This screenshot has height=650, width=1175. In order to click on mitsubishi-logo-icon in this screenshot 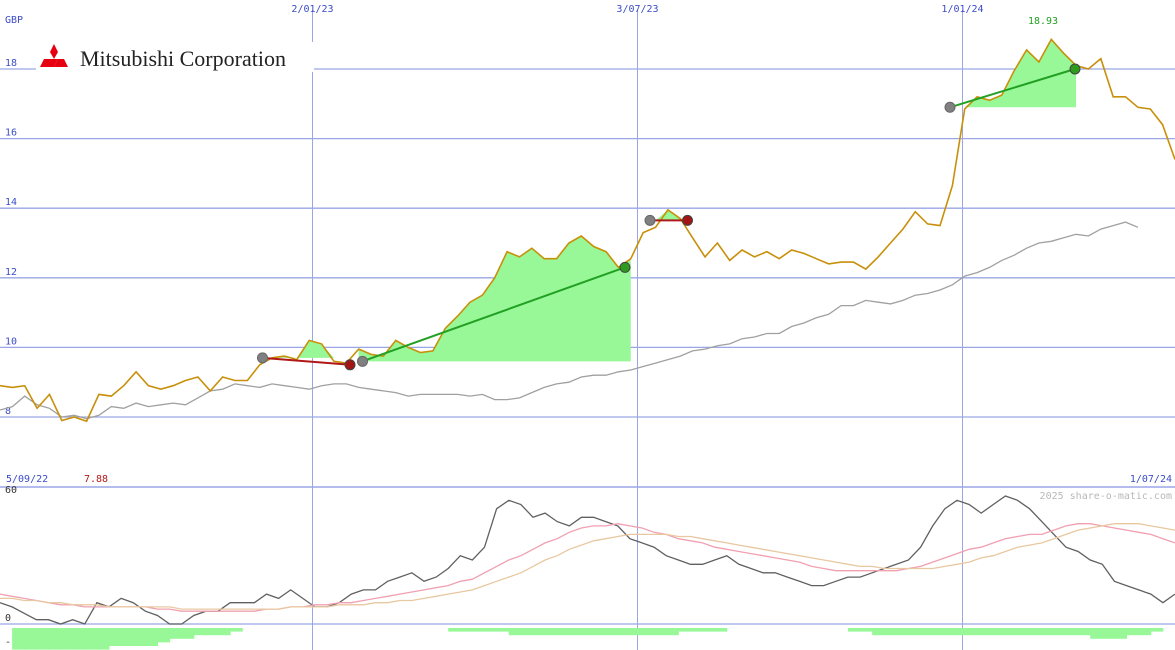, I will do `click(54, 55)`.